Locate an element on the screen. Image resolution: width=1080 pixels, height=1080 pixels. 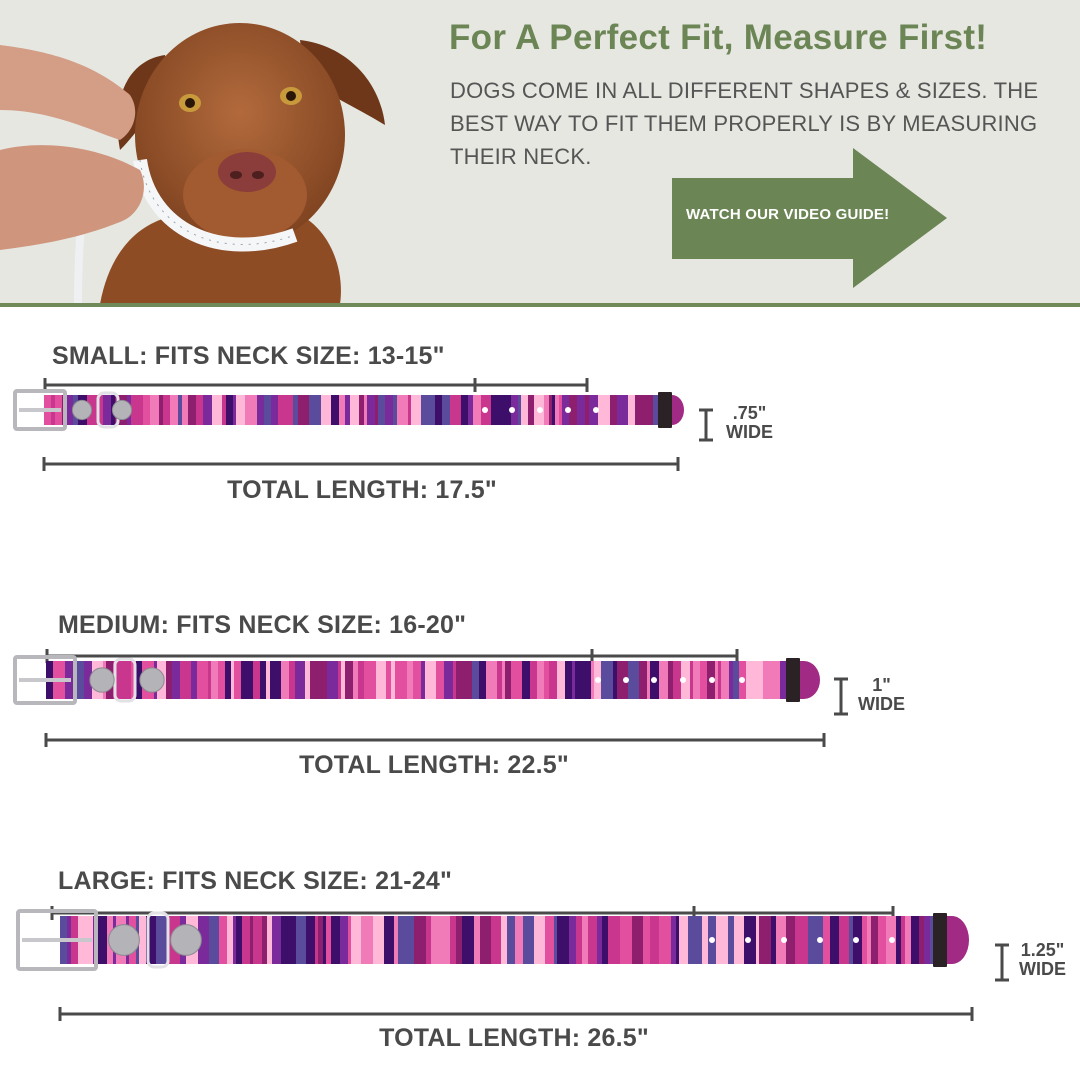
watch-video-guide-button: WATCH OUR VIDEO GUIDE! is located at coordinates (809, 218).